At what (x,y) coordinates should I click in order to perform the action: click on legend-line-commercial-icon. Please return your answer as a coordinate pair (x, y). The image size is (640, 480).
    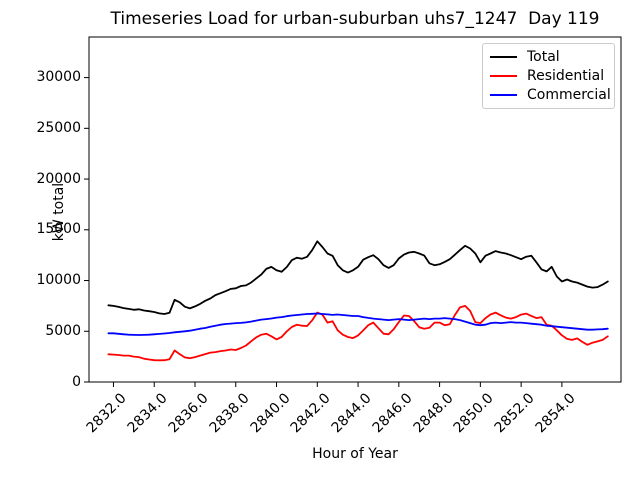
    Looking at the image, I should click on (503, 95).